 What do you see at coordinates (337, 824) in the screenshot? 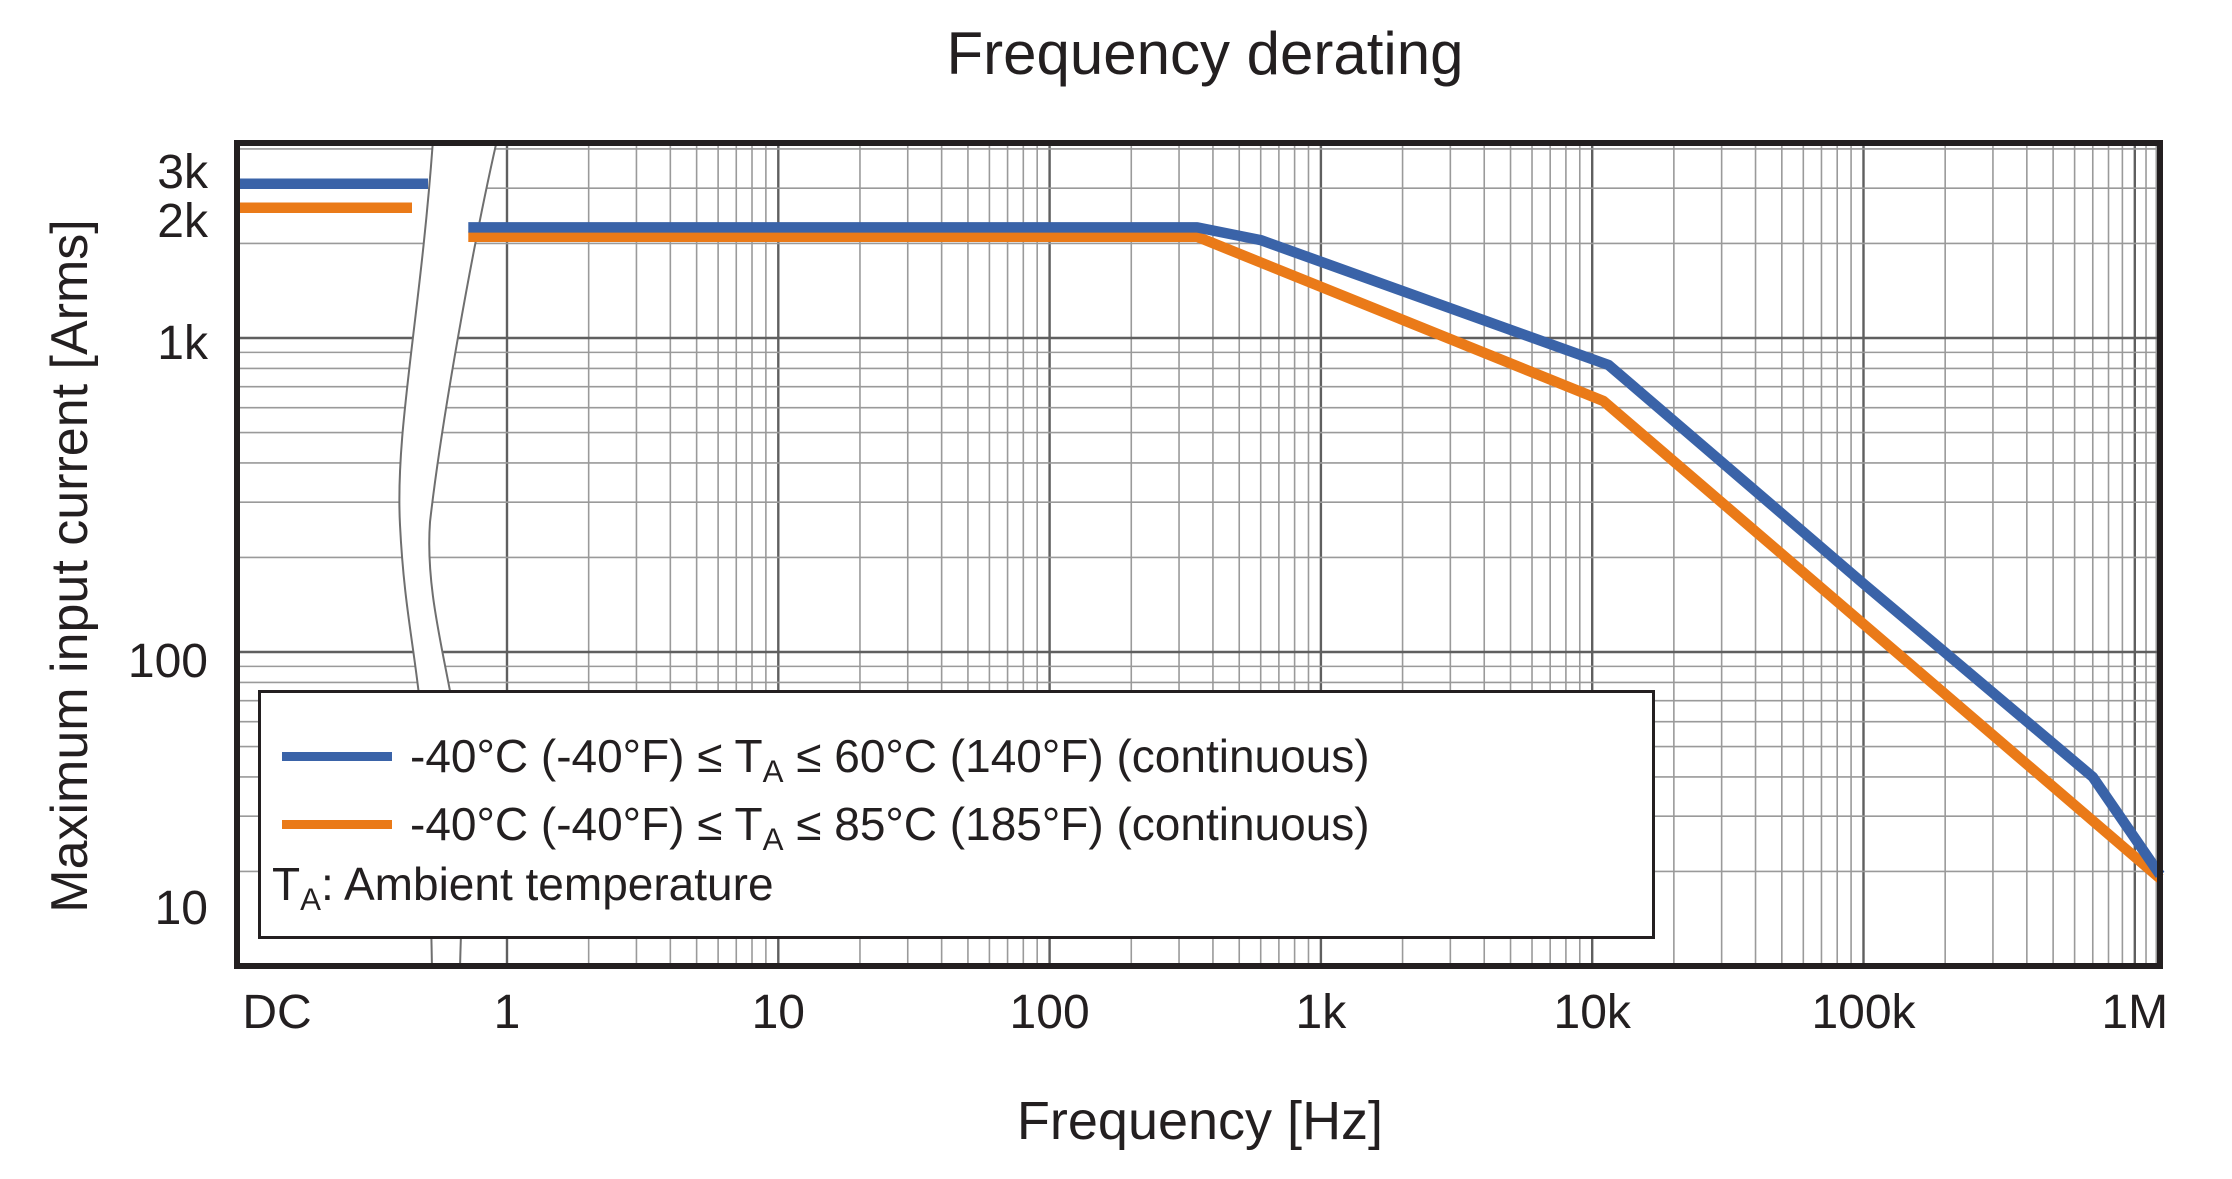
I see `legend-swatch-85c` at bounding box center [337, 824].